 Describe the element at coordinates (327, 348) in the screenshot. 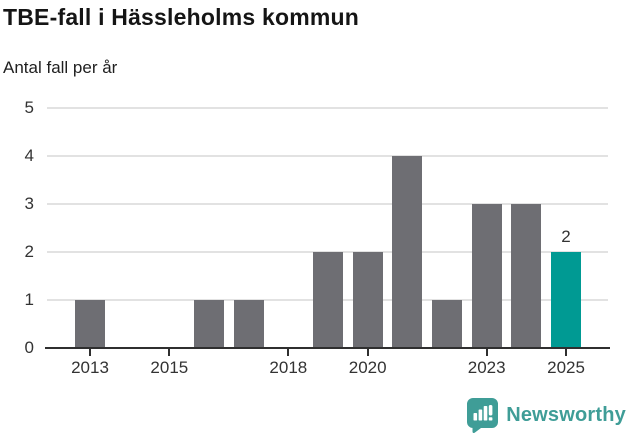

I see `x-axis-line` at that location.